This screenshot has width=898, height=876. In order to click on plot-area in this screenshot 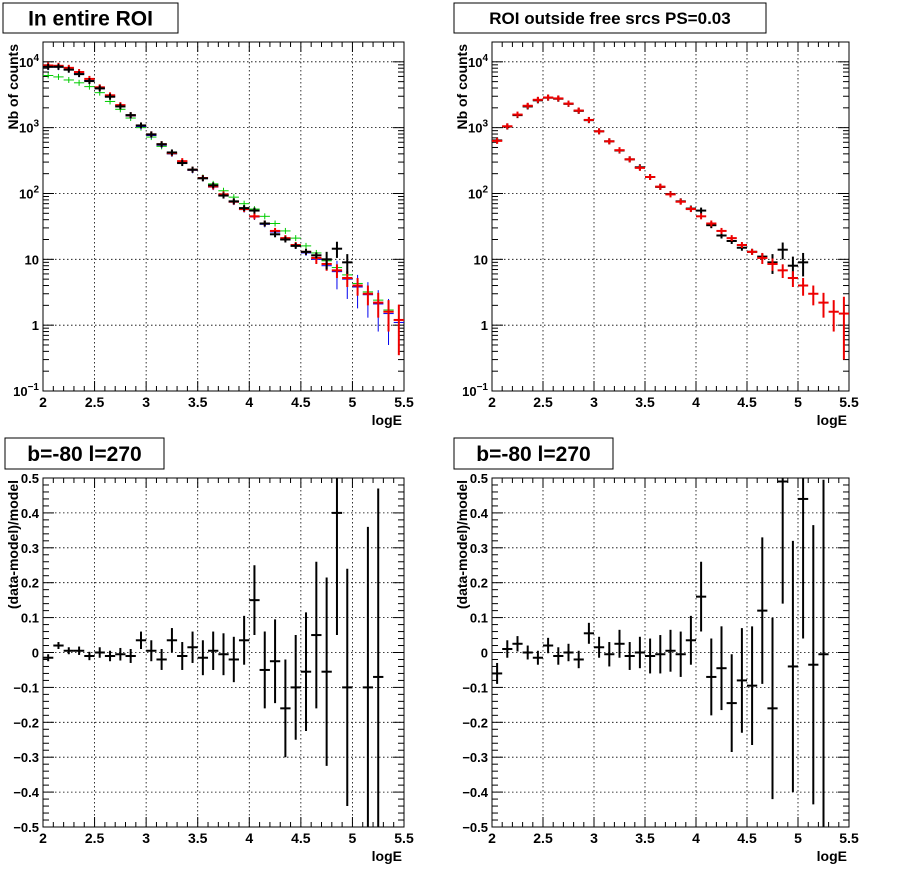, I will do `click(670, 227)`.